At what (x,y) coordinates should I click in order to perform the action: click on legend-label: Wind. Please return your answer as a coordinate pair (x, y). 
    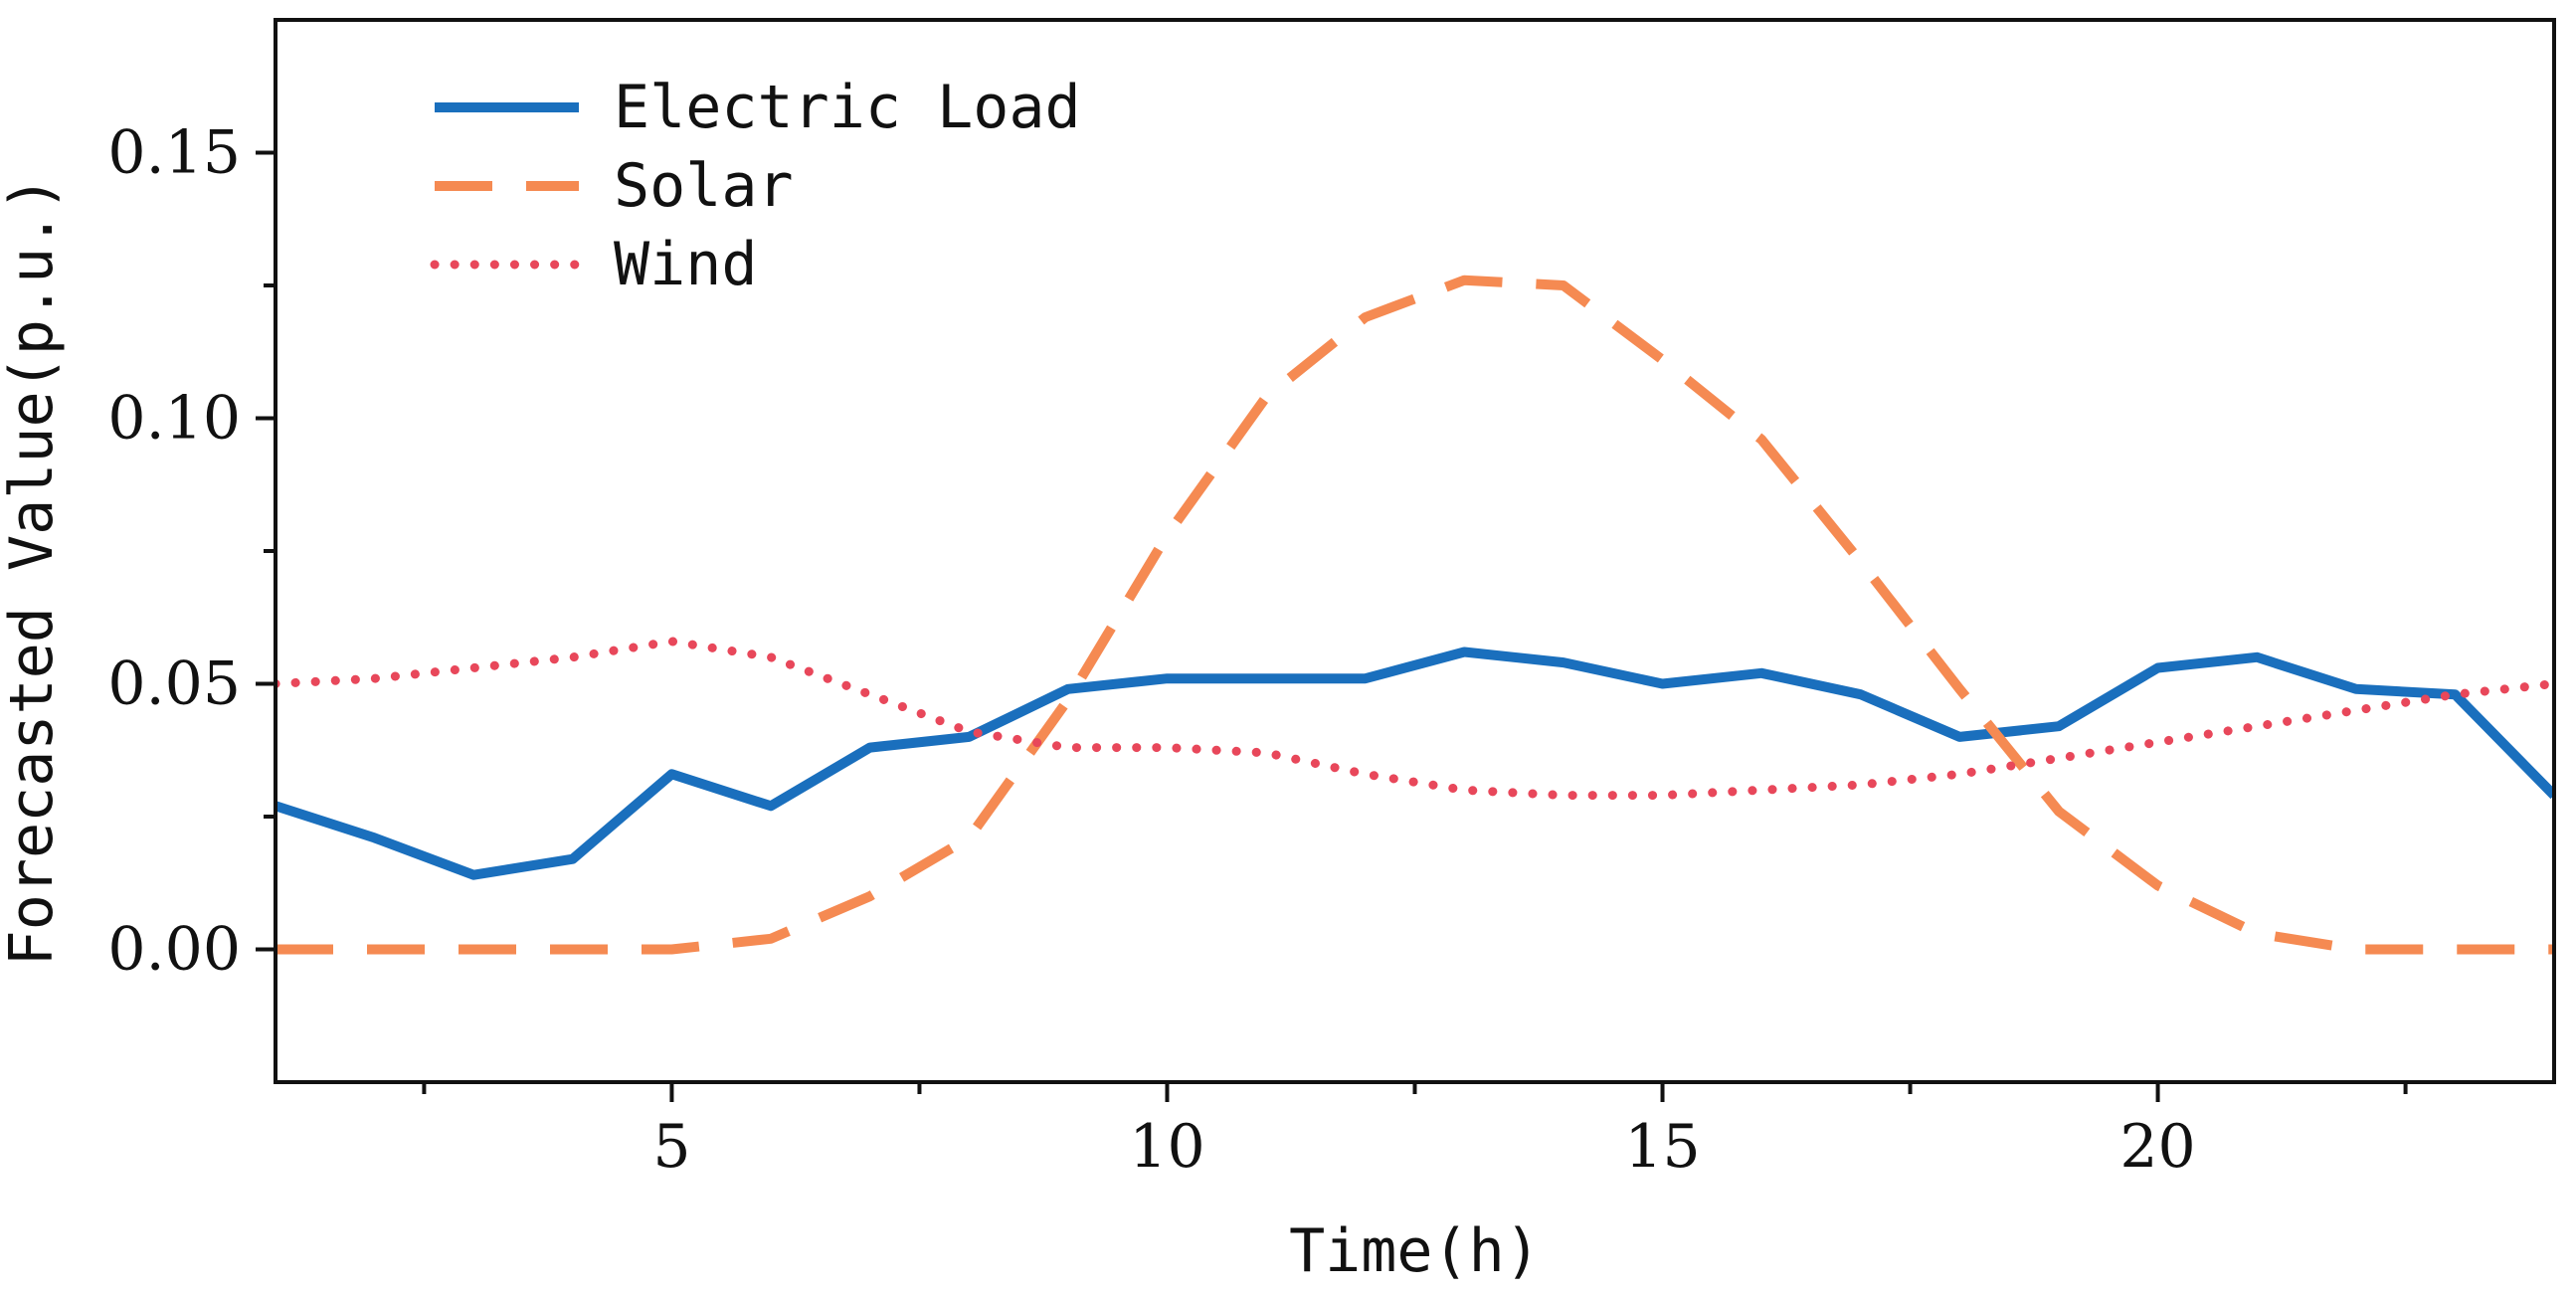
    Looking at the image, I should click on (686, 264).